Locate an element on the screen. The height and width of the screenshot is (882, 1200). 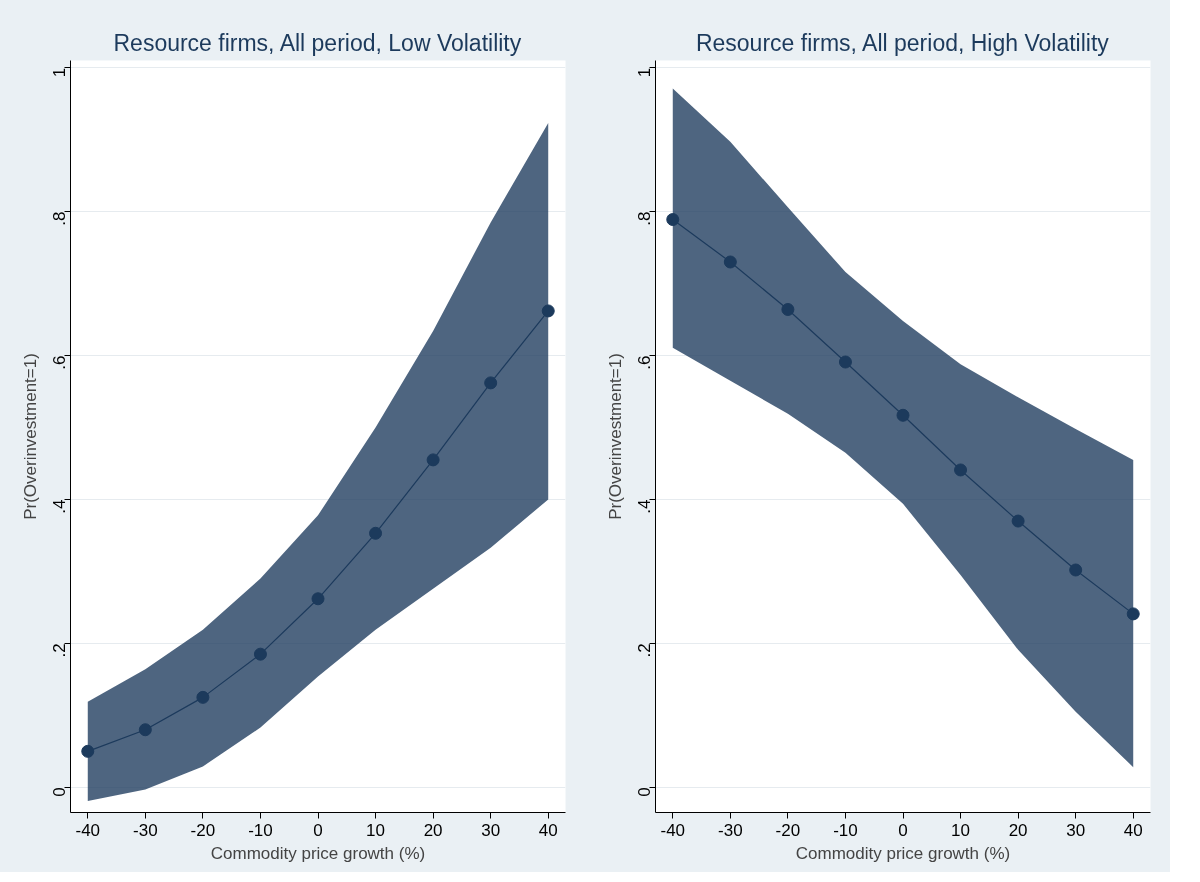
chart-title: Resource firms, All period, Low Volatility is located at coordinates (317, 42).